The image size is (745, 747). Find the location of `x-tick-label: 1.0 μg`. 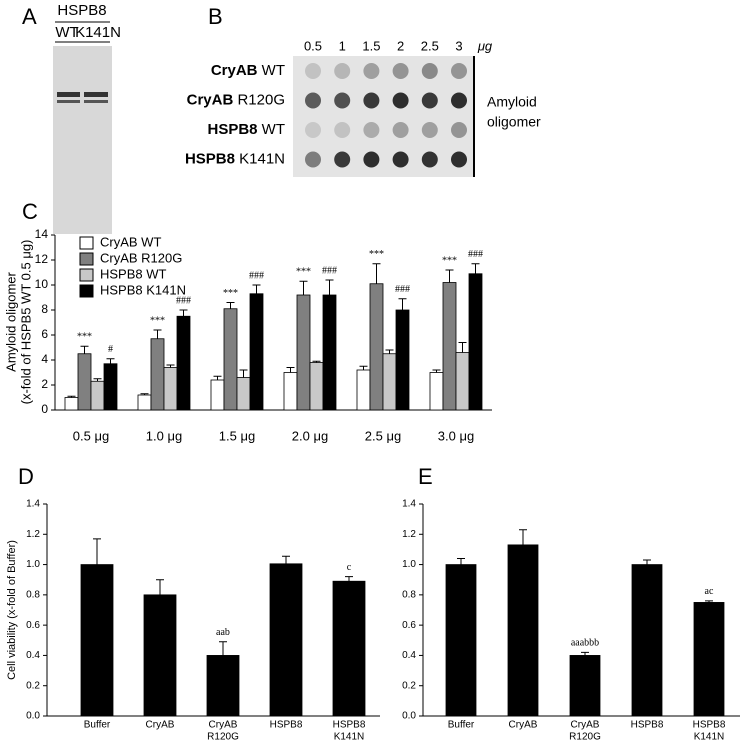

x-tick-label: 1.0 μg is located at coordinates (164, 435).